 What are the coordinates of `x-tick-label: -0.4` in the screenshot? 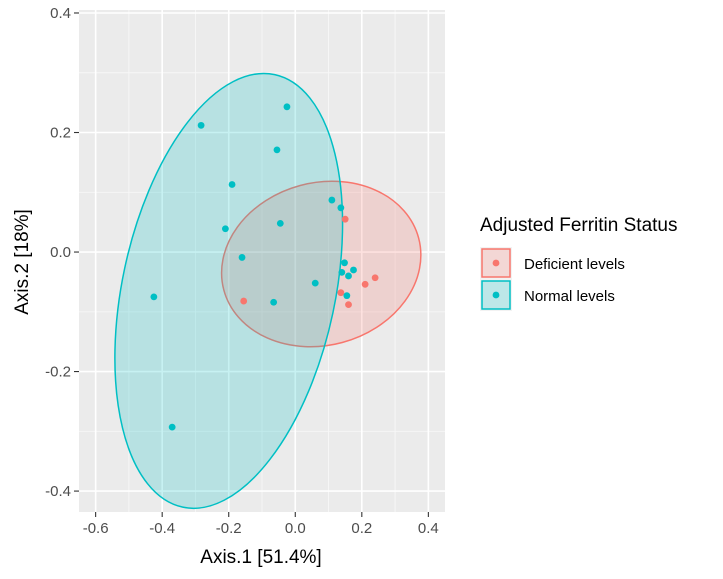 It's located at (162, 528).